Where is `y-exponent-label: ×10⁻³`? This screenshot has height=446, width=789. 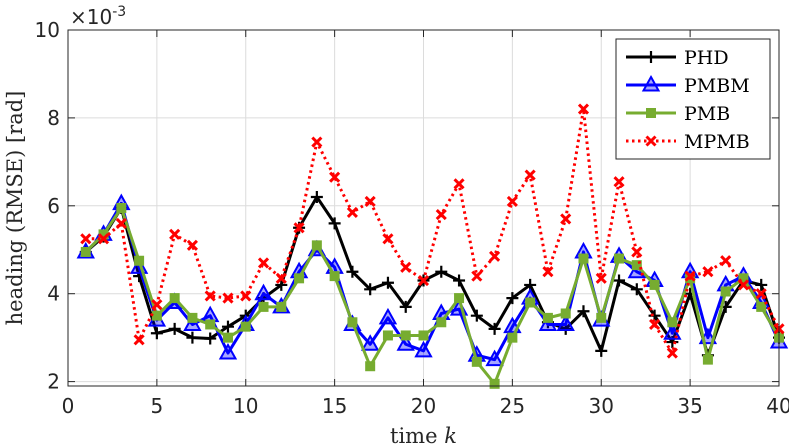
y-exponent-label: ×10⁻³ is located at coordinates (98, 16).